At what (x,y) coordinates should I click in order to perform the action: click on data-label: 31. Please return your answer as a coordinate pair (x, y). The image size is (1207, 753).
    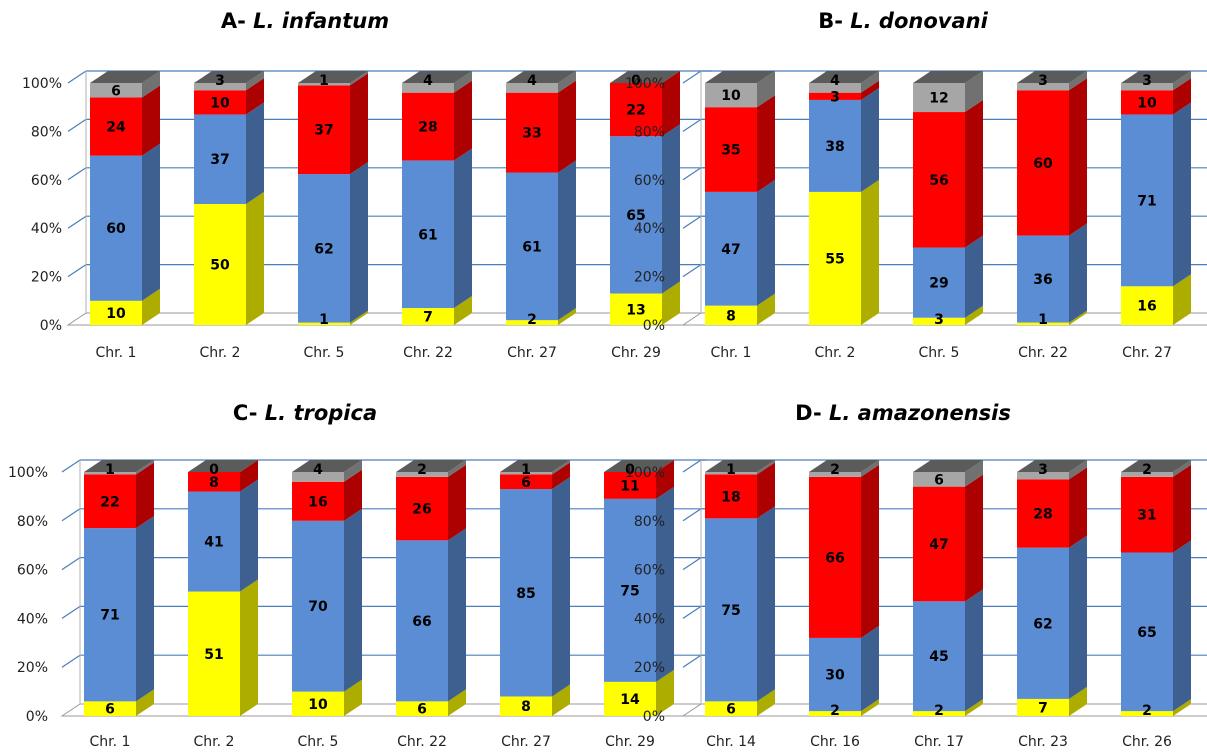
    Looking at the image, I should click on (1146, 516).